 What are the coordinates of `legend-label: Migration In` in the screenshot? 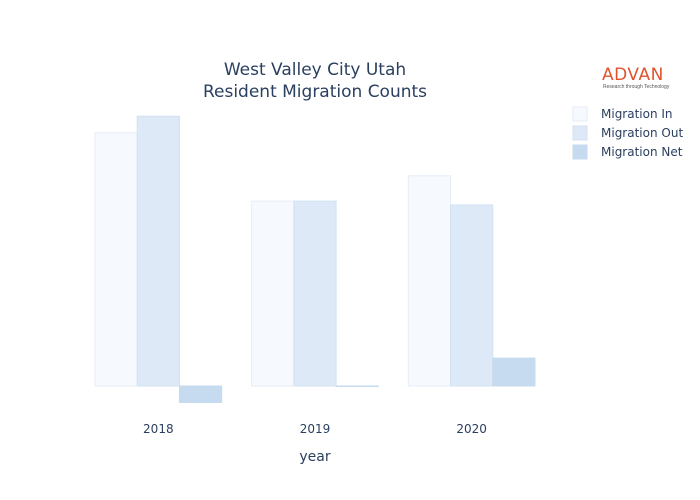 It's located at (637, 114).